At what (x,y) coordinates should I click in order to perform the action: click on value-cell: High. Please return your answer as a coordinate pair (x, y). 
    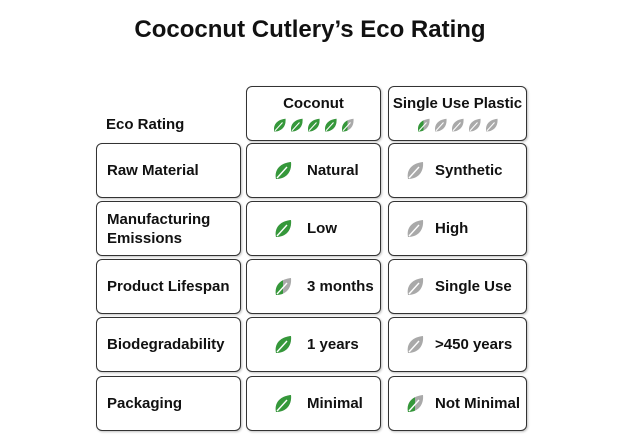
    Looking at the image, I should click on (457, 228).